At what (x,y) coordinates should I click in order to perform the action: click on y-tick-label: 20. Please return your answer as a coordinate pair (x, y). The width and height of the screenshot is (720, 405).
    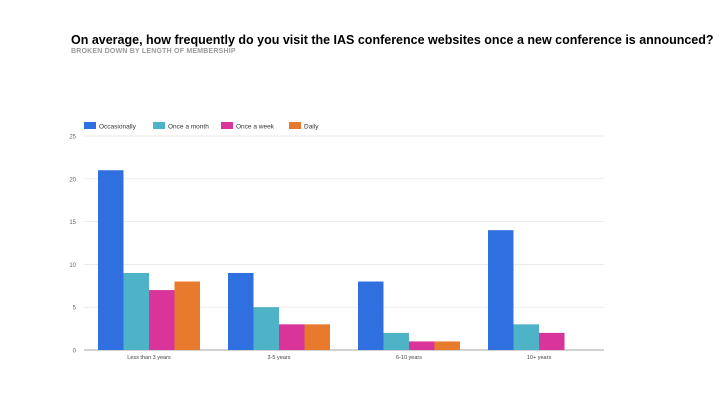
    Looking at the image, I should click on (72, 180).